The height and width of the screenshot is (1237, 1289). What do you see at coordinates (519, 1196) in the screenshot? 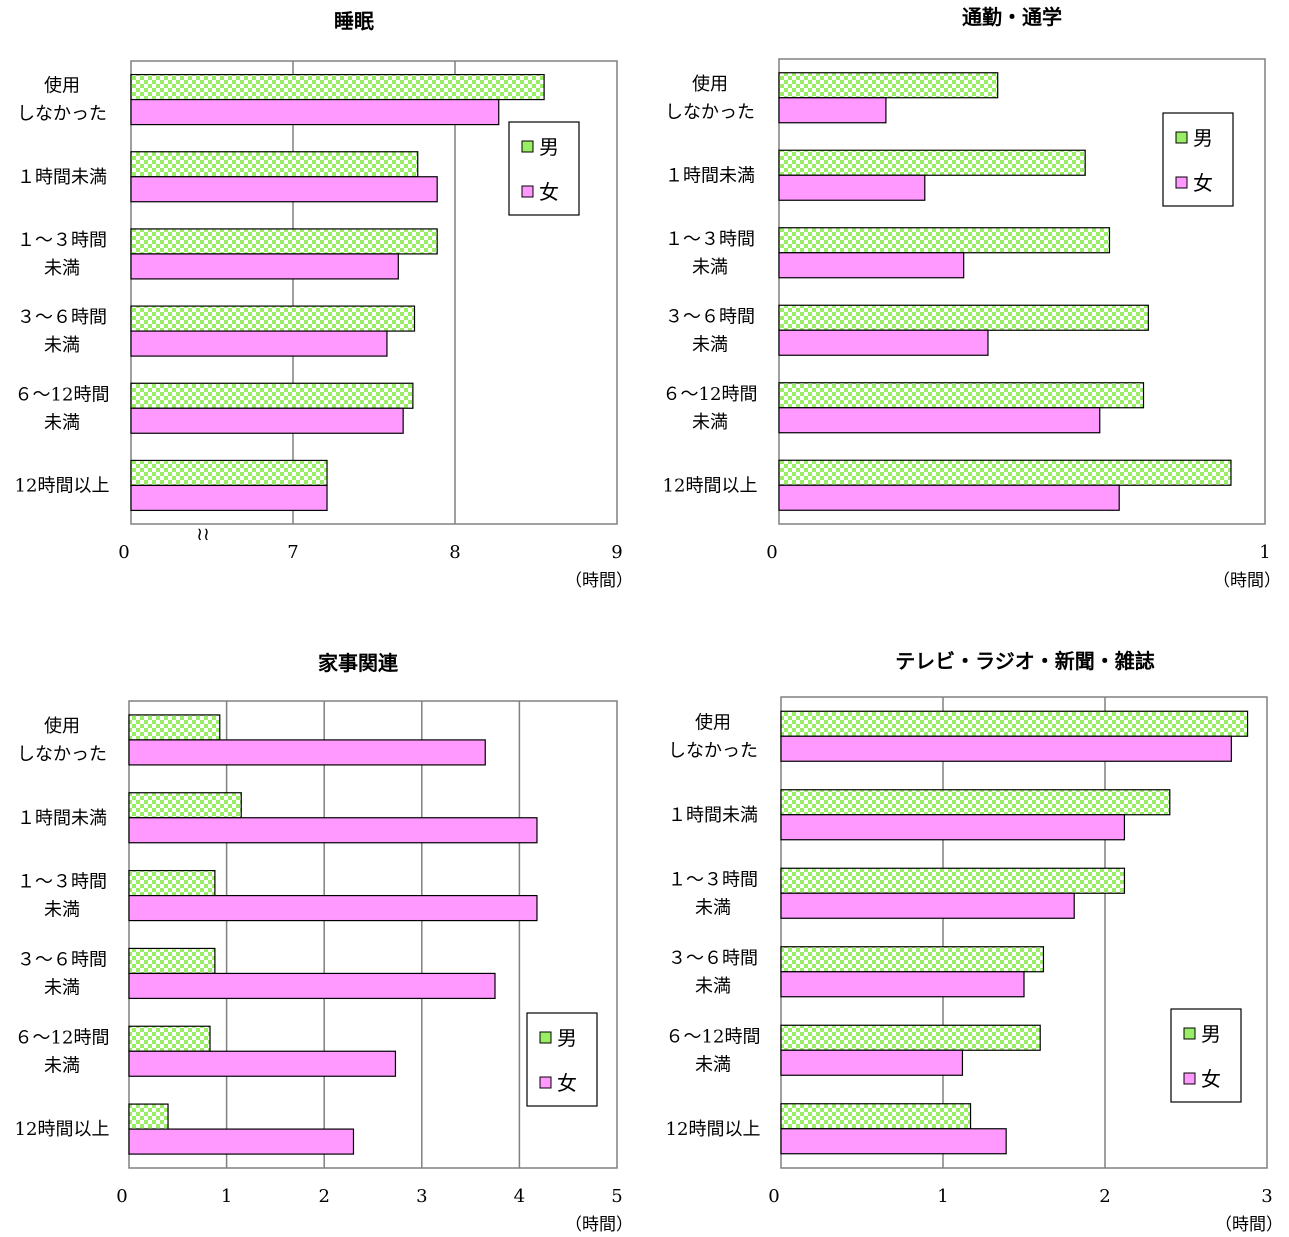
I see `x-tick-label: 4` at bounding box center [519, 1196].